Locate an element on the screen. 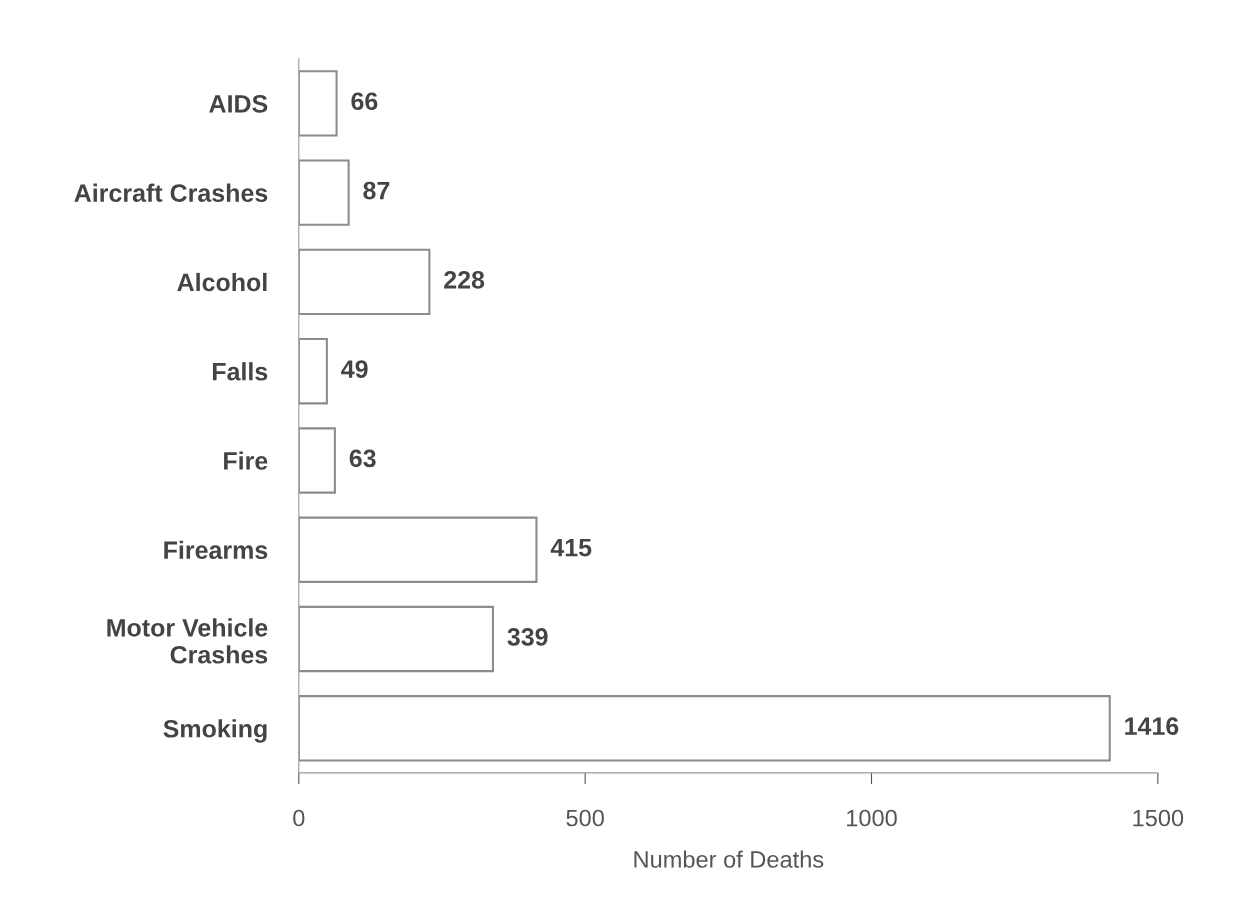 This screenshot has width=1245, height=904. x-tick-label: 1500 is located at coordinates (1158, 818).